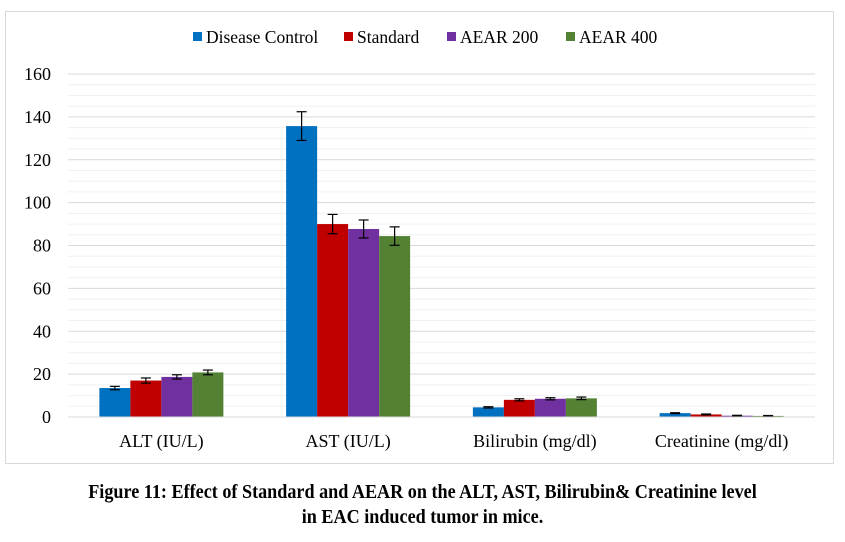 This screenshot has height=542, width=845. Describe the element at coordinates (721, 441) in the screenshot. I see `x-category-label: Creatinine (mg/dl)` at that location.